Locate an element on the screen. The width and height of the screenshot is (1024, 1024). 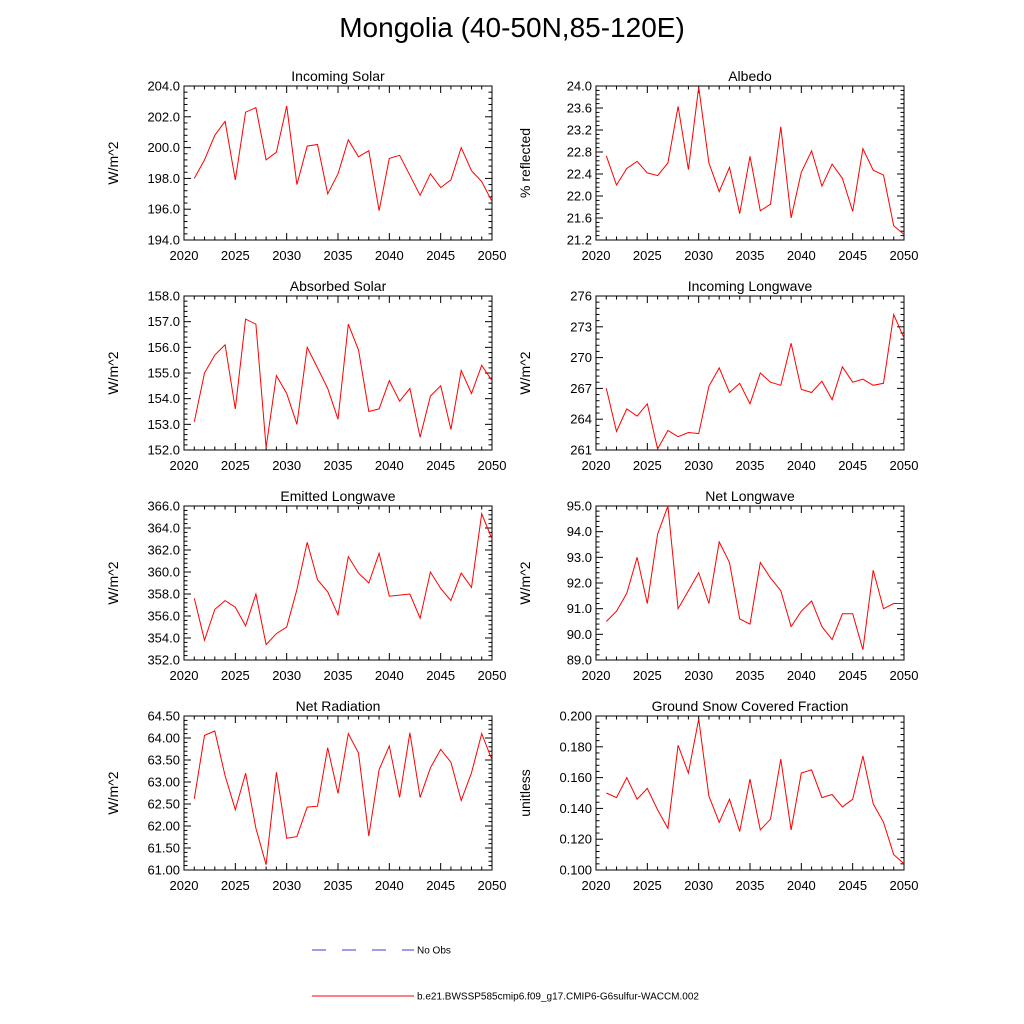
y-tick-label: 157.0 is located at coordinates (163, 321).